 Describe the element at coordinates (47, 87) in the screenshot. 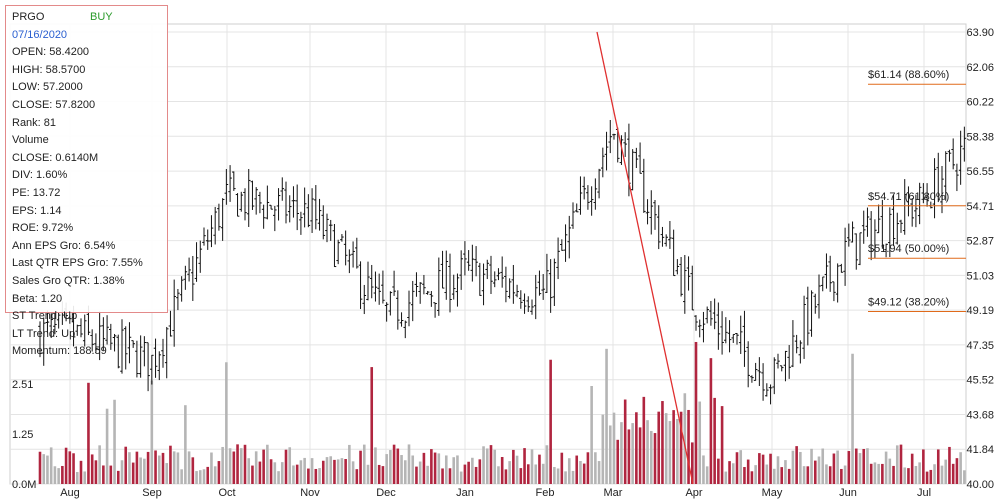

I see `info-line: LOW: 57.2000` at that location.